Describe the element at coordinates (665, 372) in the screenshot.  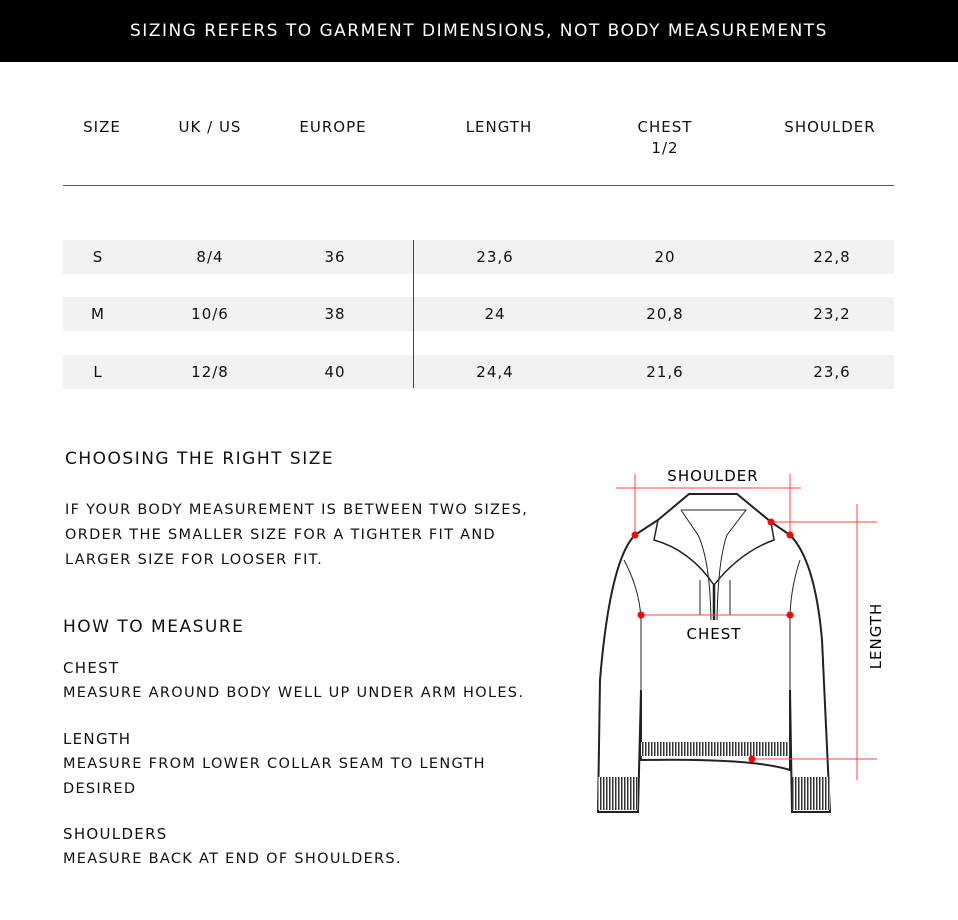
I see `table-cell: 21,6` at that location.